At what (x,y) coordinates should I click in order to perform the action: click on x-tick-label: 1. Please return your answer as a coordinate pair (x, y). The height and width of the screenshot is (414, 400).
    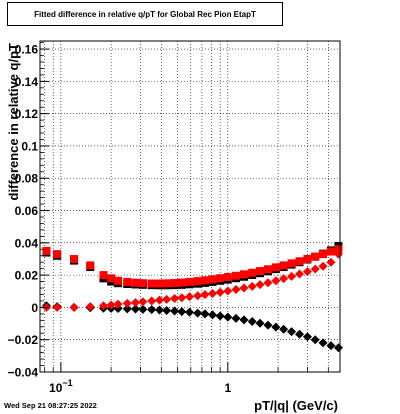
    Looking at the image, I should click on (227, 388).